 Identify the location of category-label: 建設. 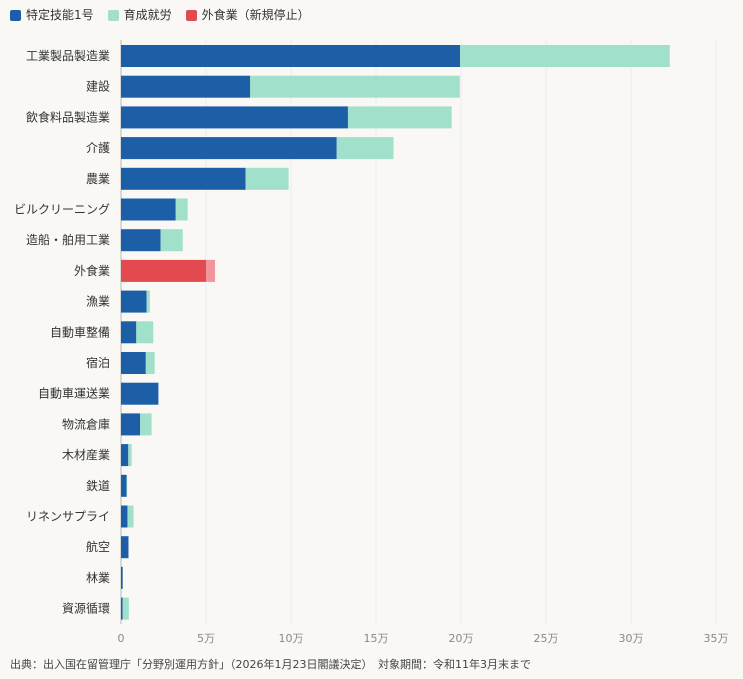
(98, 86).